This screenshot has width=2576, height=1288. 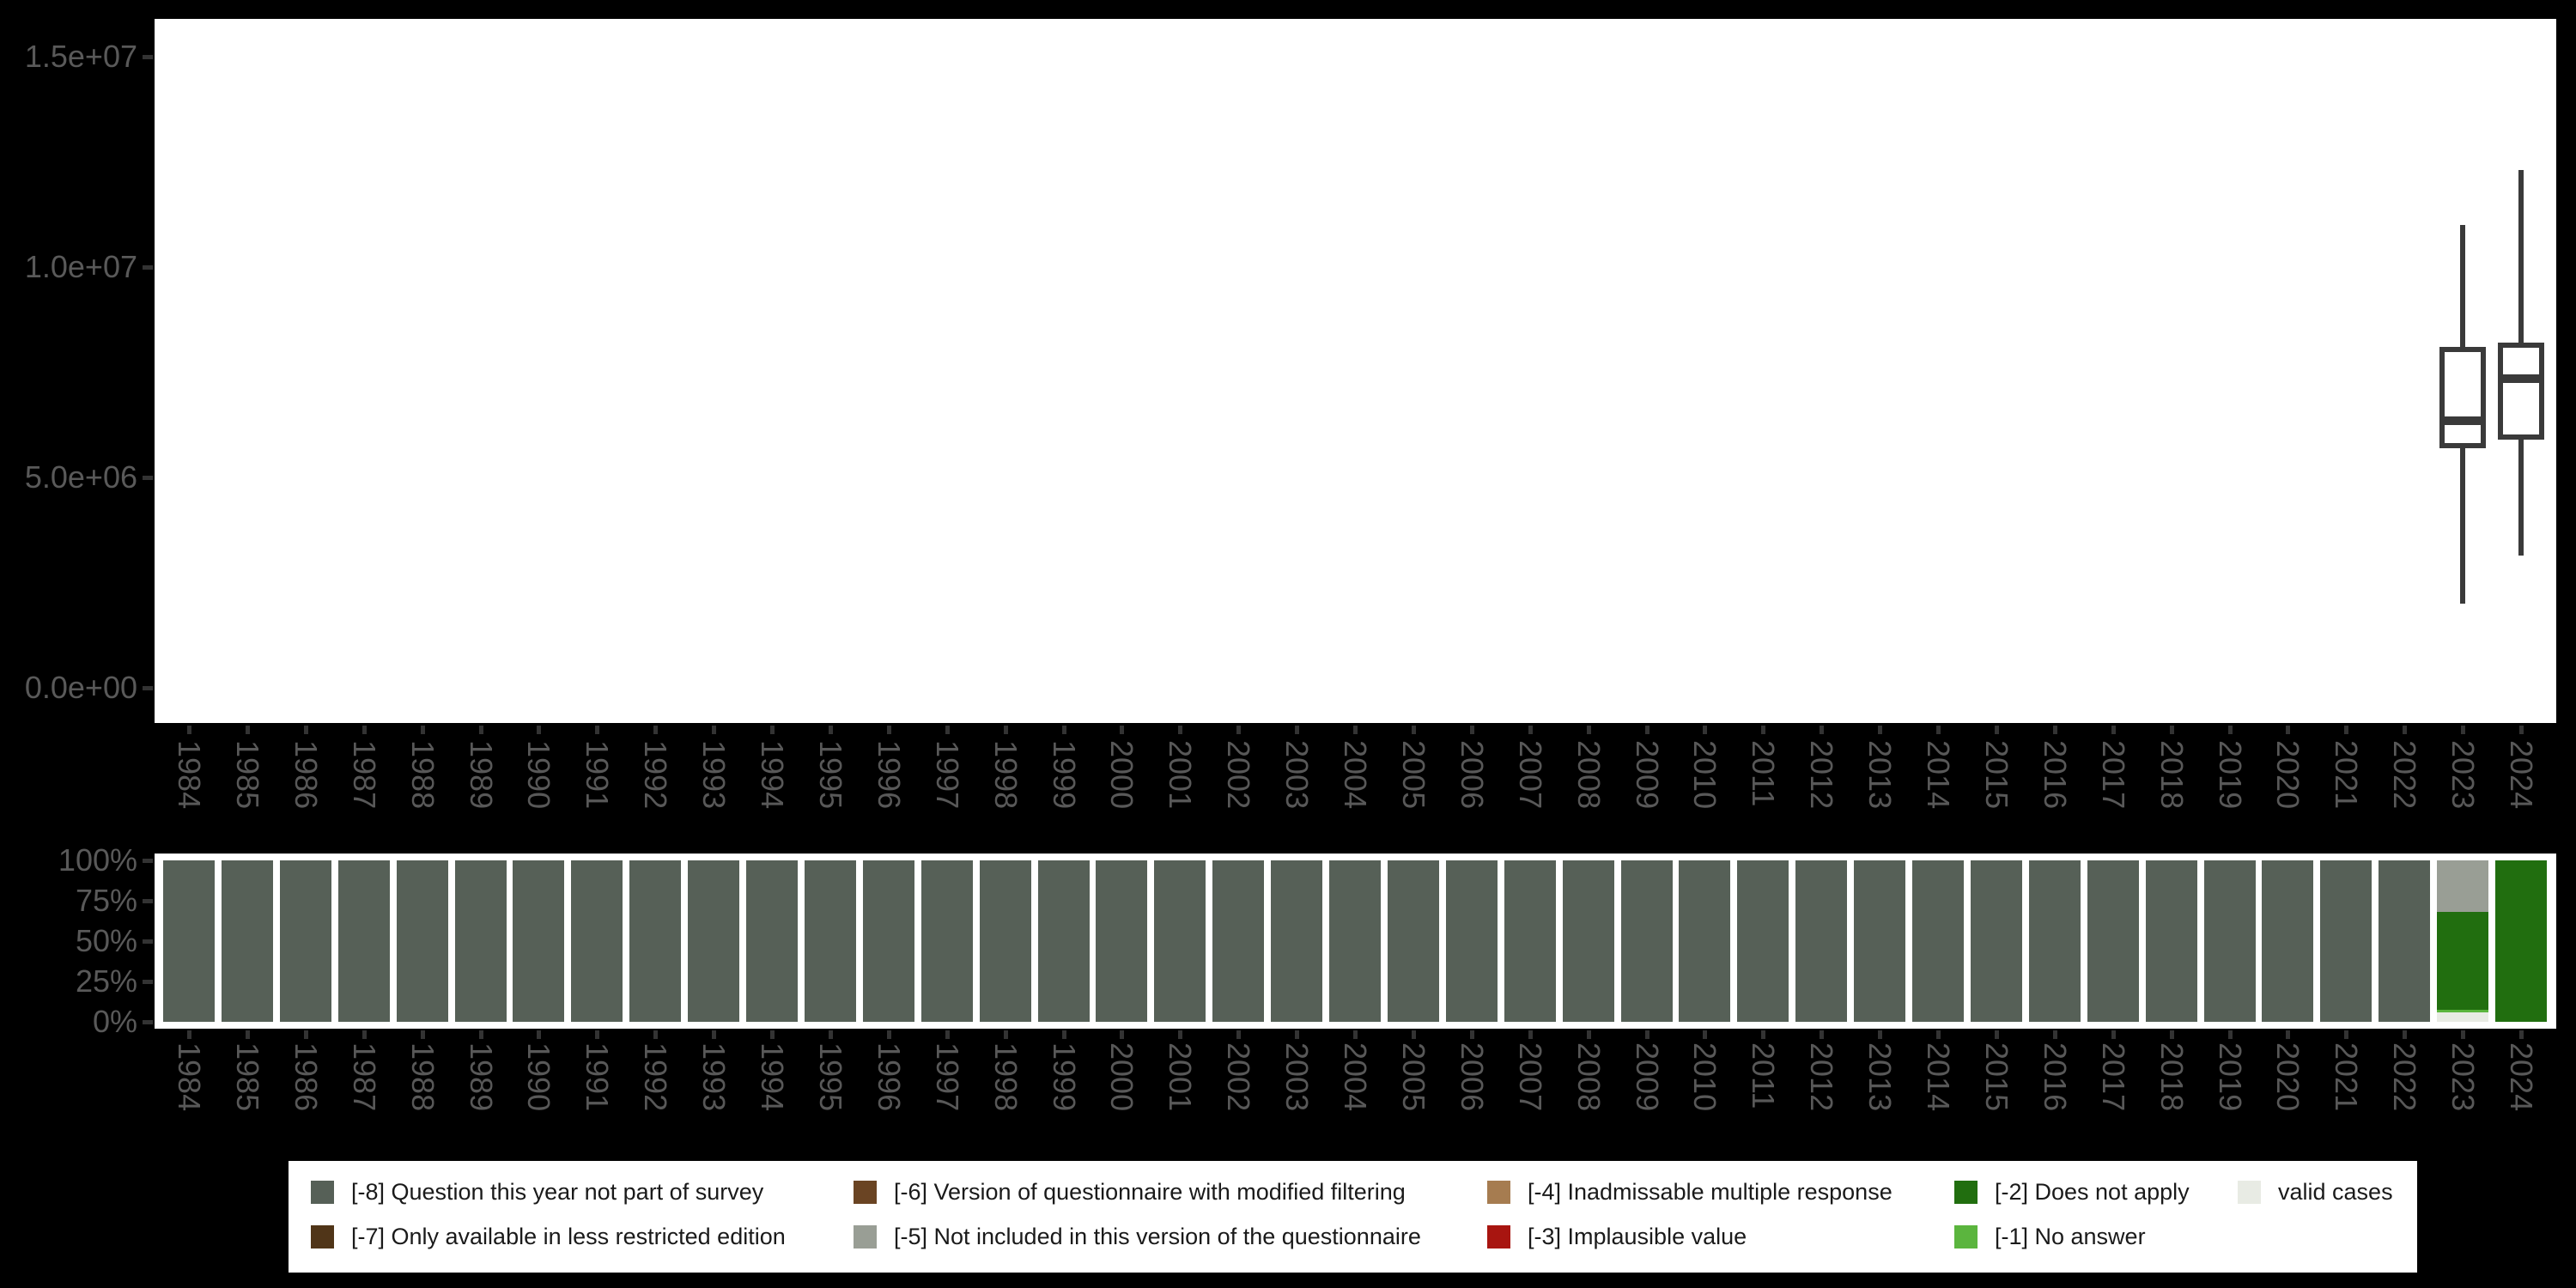 I want to click on bar-x-tick-label: 2020, so click(x=2288, y=1077).